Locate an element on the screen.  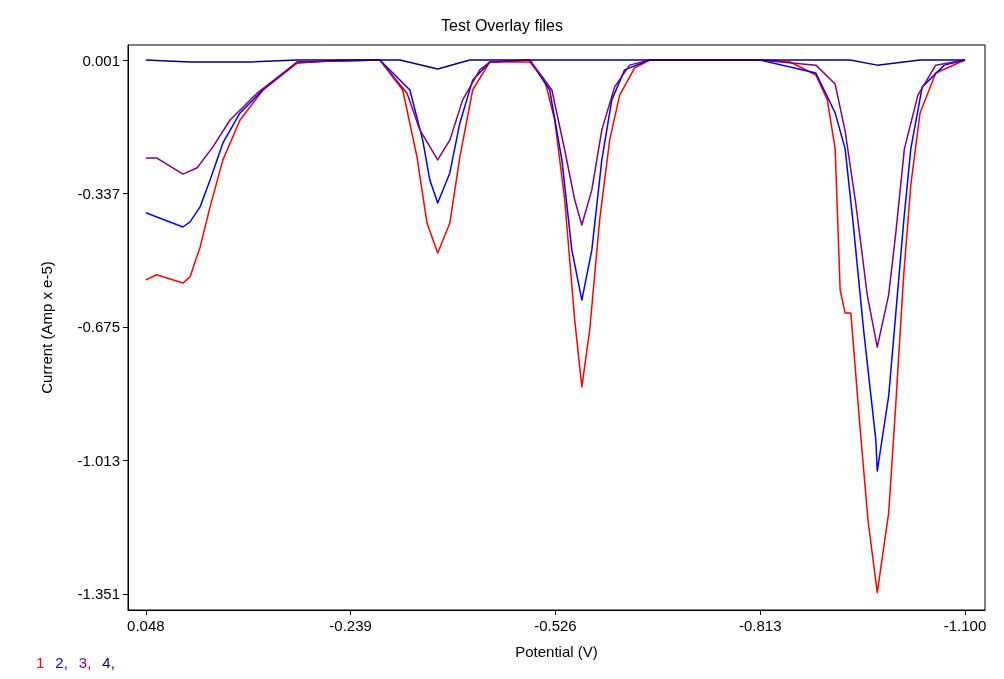
y-tick-label: -0.675 is located at coordinates (98, 327).